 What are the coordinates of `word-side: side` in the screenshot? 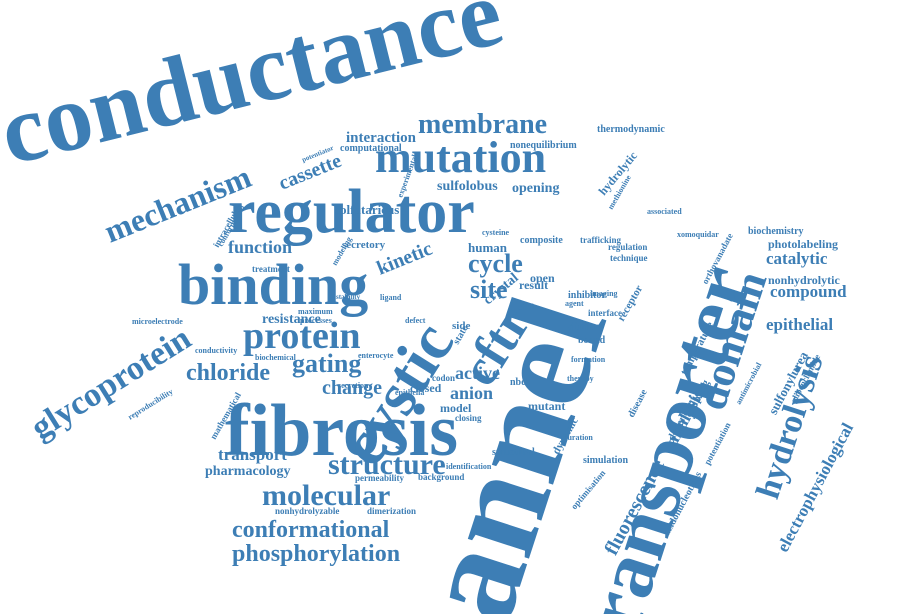 It's located at (461, 326).